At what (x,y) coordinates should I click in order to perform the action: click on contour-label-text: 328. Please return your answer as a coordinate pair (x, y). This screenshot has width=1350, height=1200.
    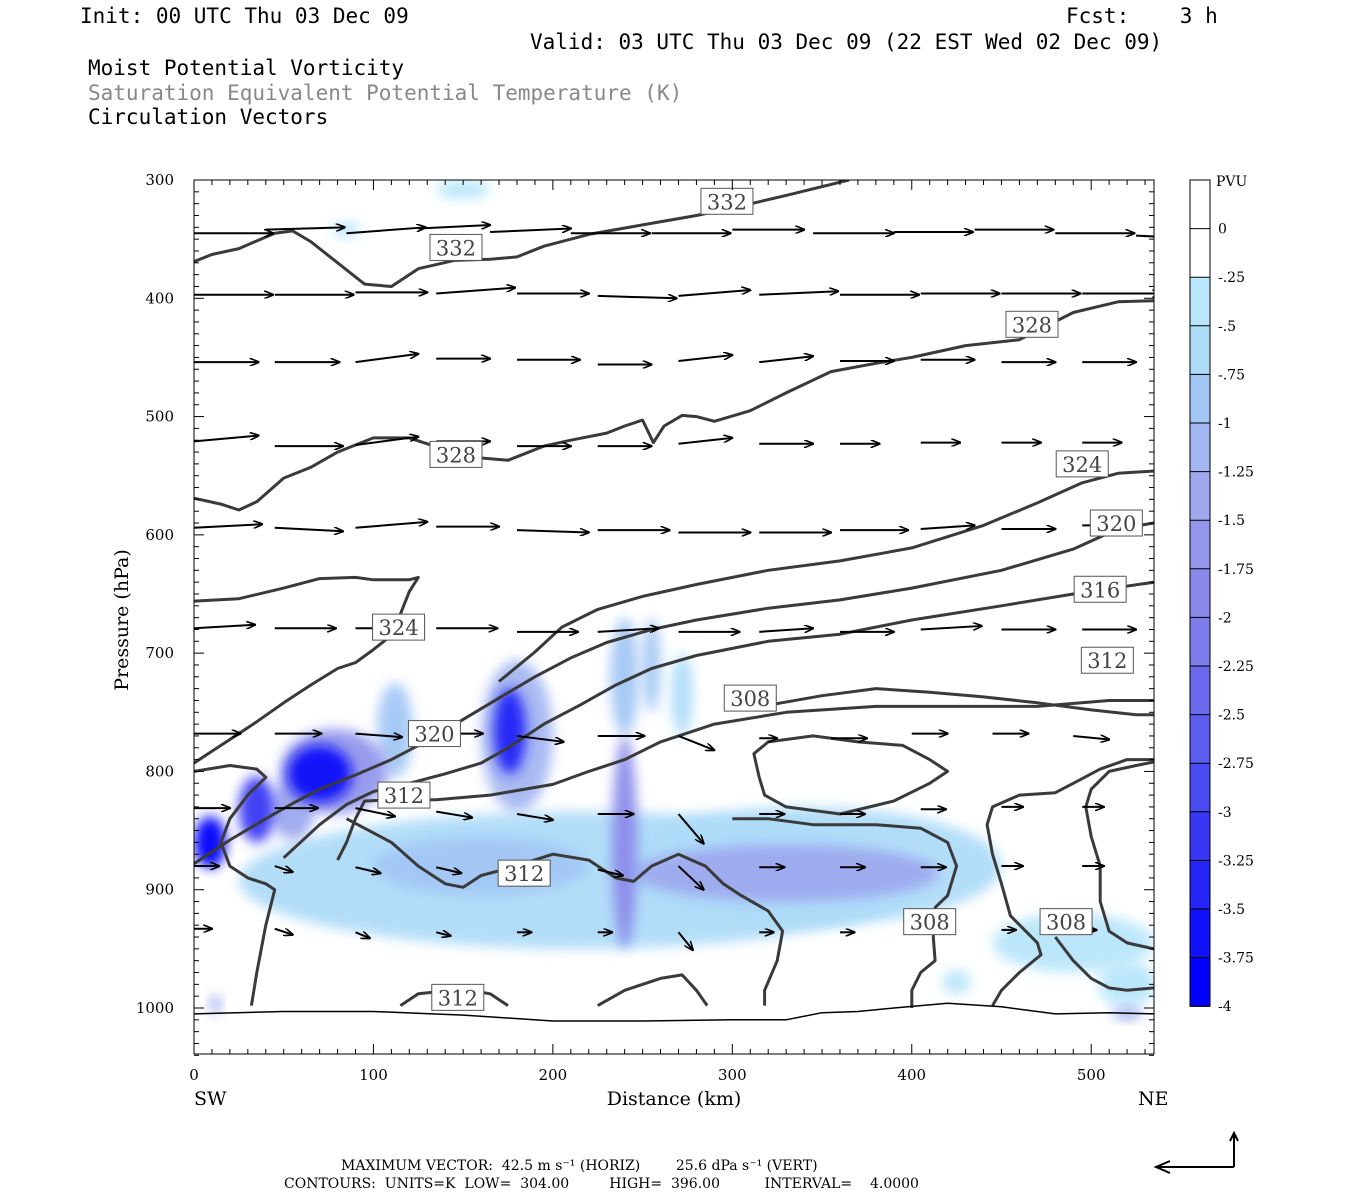
    Looking at the image, I should click on (1032, 325).